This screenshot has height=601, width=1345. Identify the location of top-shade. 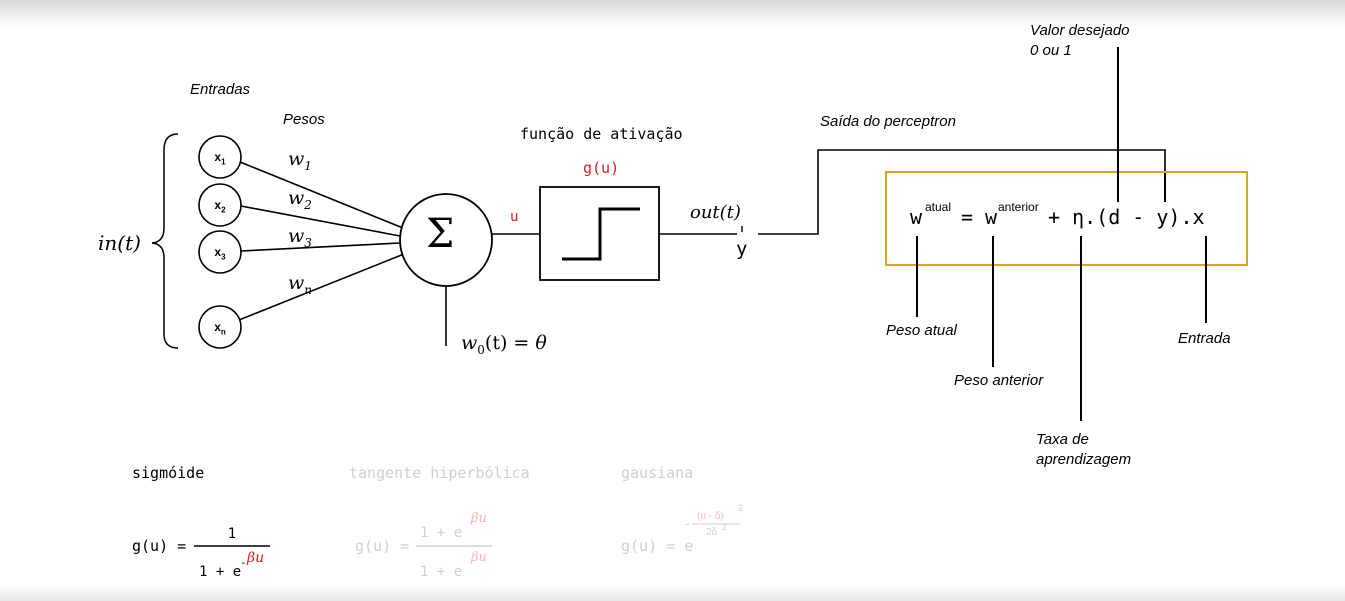
(672, 14).